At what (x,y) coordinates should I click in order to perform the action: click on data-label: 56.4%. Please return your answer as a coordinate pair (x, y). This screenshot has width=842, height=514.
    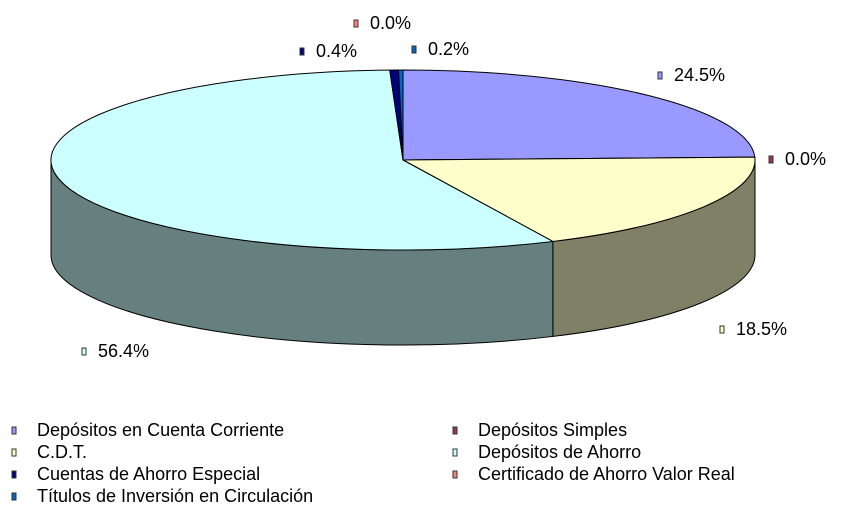
    Looking at the image, I should click on (123, 351).